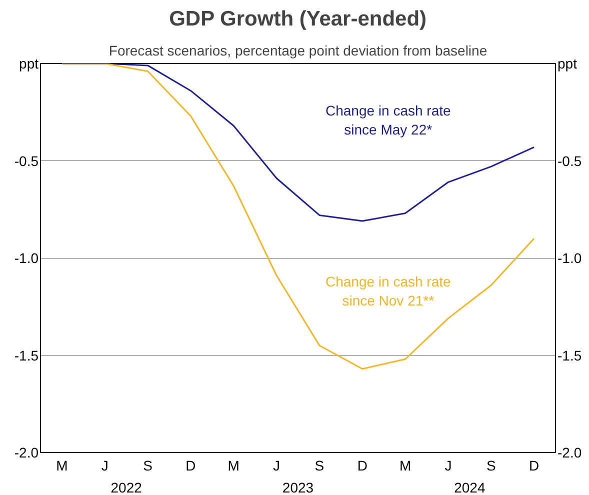 This screenshot has width=589, height=495. Describe the element at coordinates (570, 258) in the screenshot. I see `y2-tick-label: -1.0` at that location.